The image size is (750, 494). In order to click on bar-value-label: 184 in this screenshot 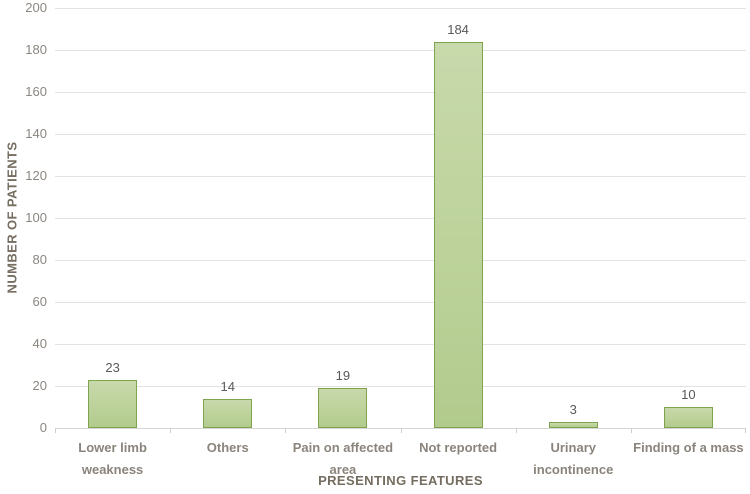, I will do `click(458, 29)`.